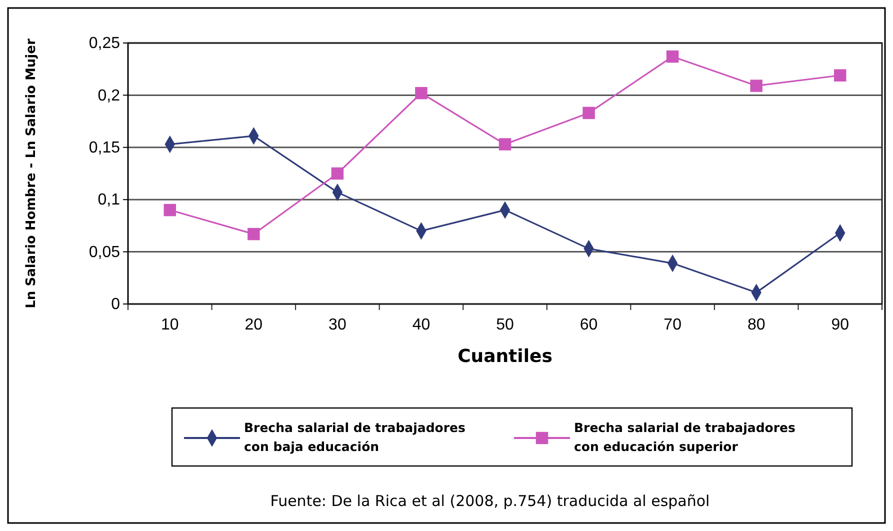  Describe the element at coordinates (115, 305) in the screenshot. I see `y-tick-label: 0` at that location.